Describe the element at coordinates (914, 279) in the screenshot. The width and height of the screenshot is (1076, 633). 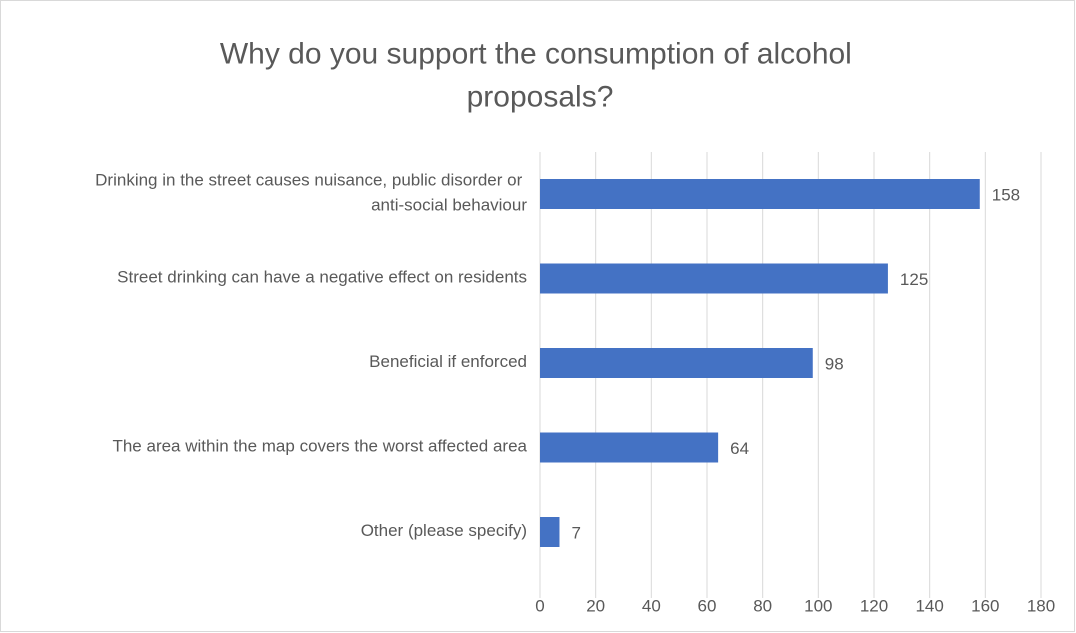
I see `data-label: 125` at that location.